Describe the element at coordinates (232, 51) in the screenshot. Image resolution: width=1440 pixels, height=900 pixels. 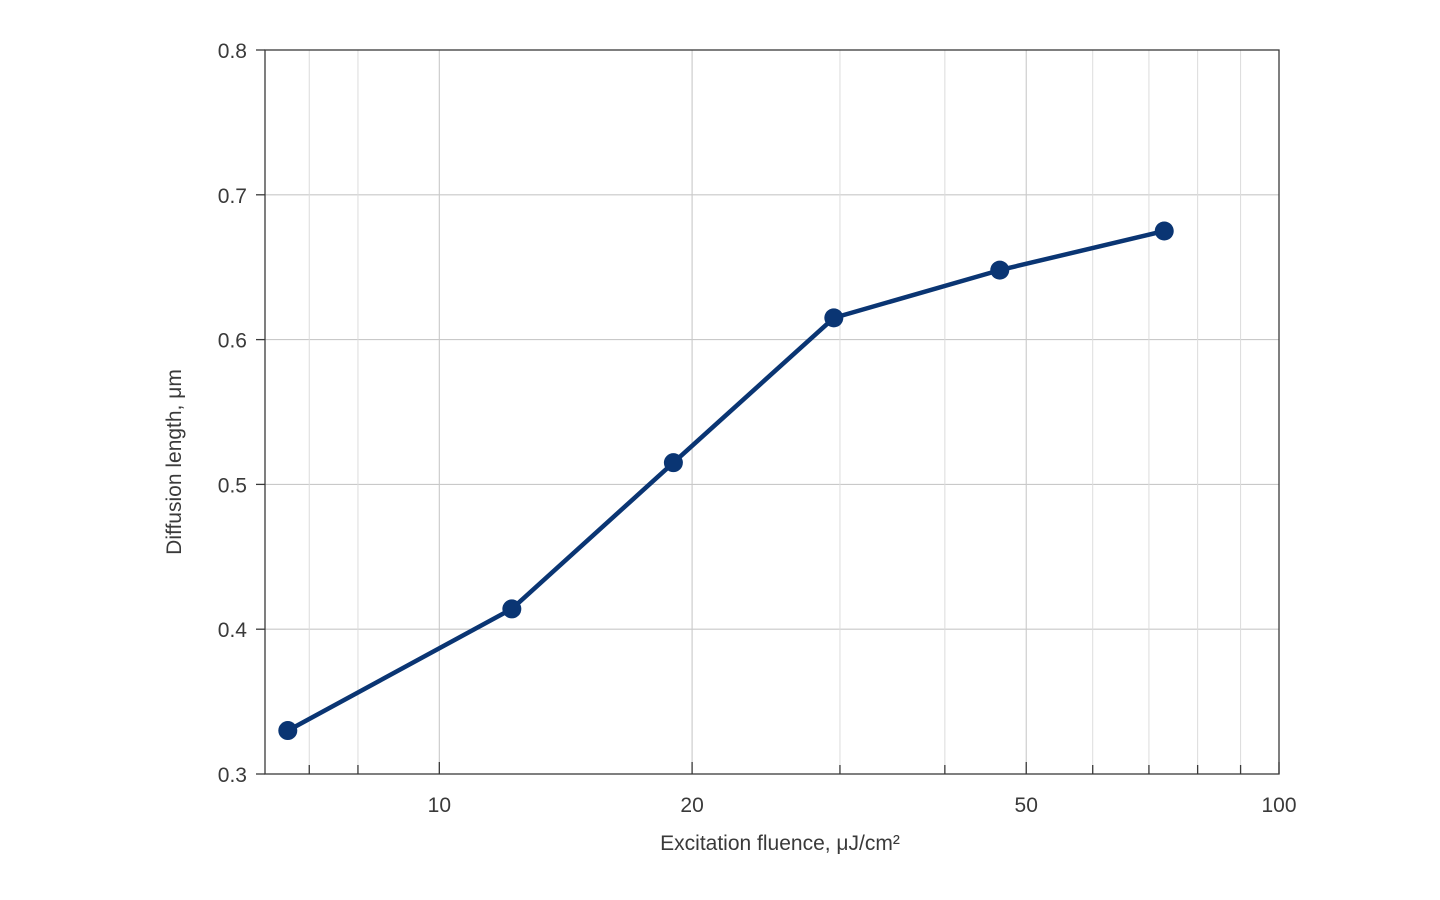
I see `y-tick-label: 0.8` at that location.